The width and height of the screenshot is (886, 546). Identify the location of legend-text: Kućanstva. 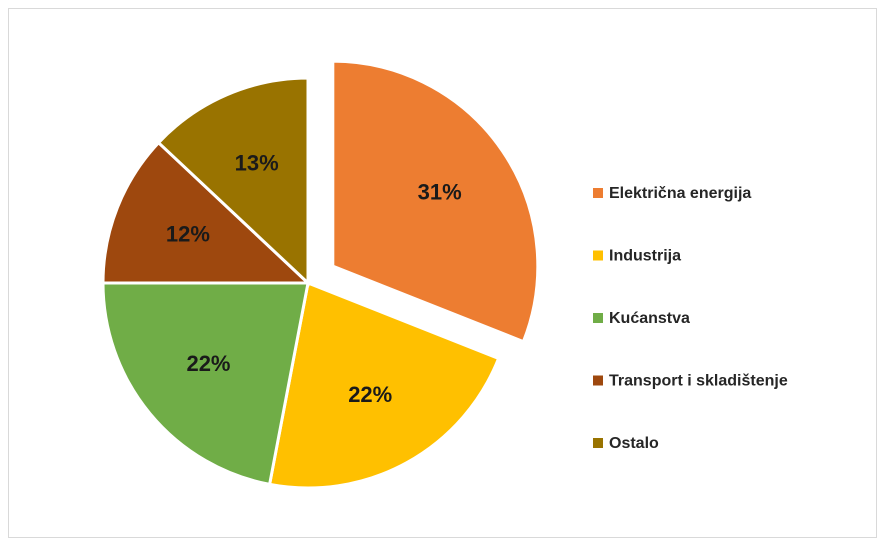
(649, 318).